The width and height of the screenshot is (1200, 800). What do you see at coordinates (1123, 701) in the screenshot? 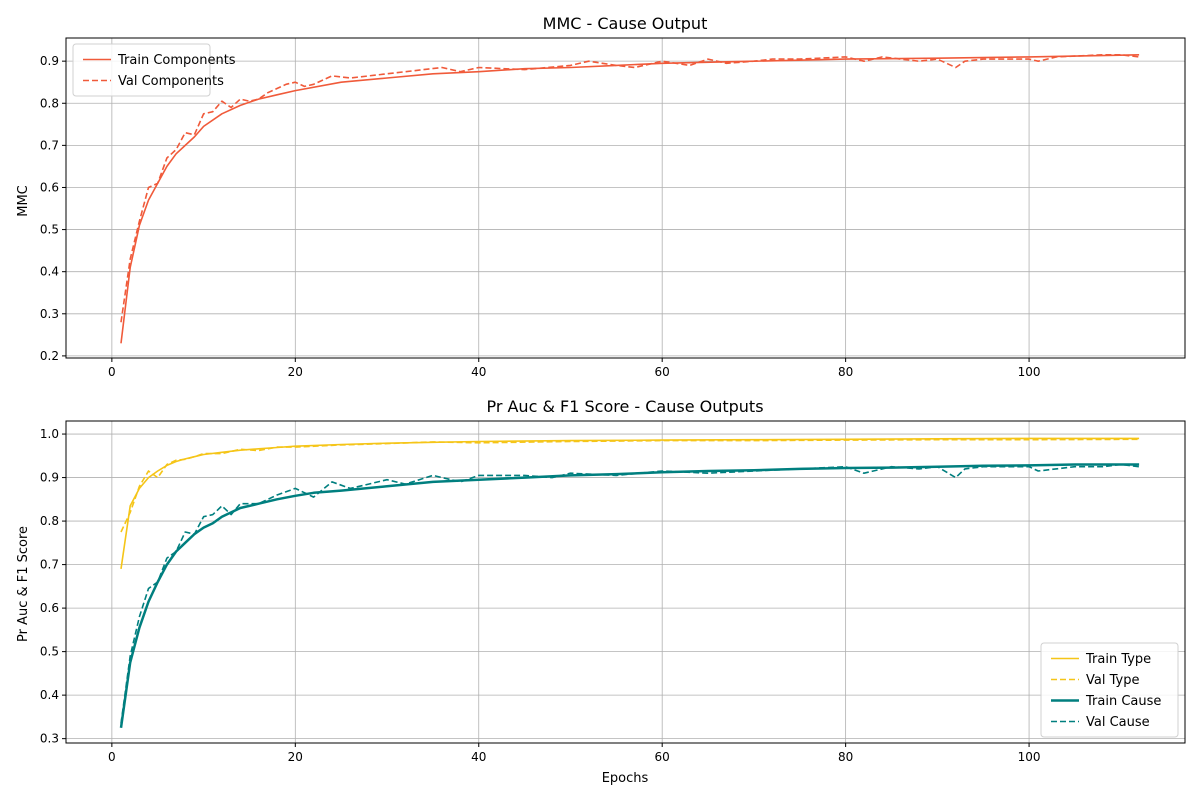
I see `legend-label: Train Cause` at bounding box center [1123, 701].